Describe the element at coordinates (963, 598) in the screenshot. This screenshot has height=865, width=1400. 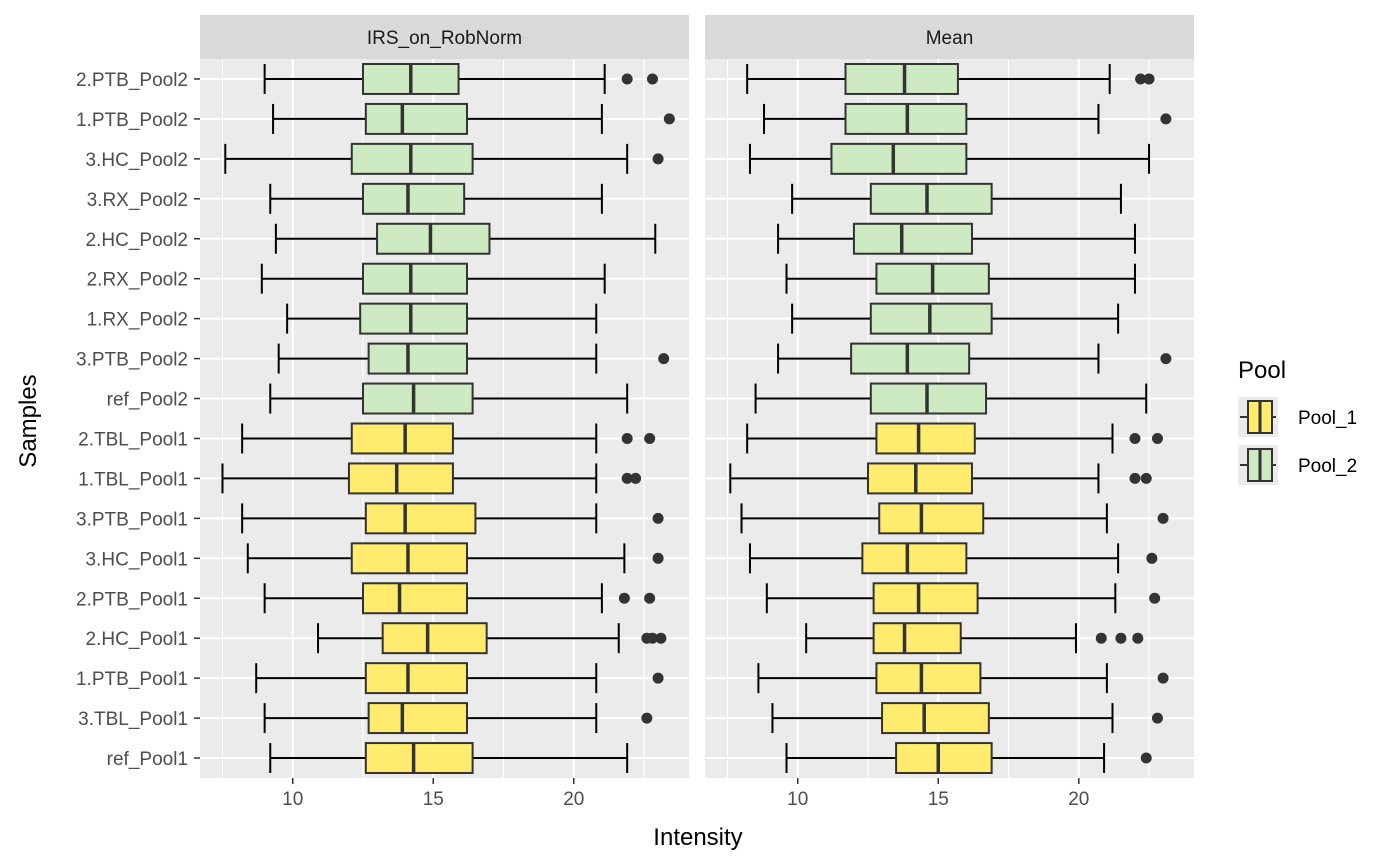
I see `box-2.PTB_Pool1` at that location.